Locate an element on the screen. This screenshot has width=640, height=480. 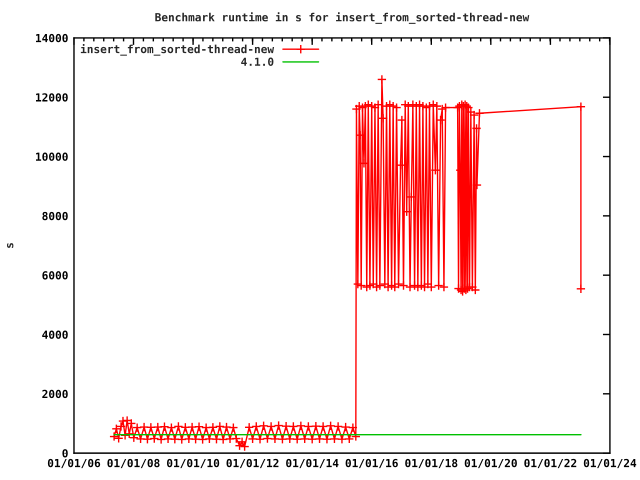
x-tick-label: 01/01/12 is located at coordinates (252, 463).